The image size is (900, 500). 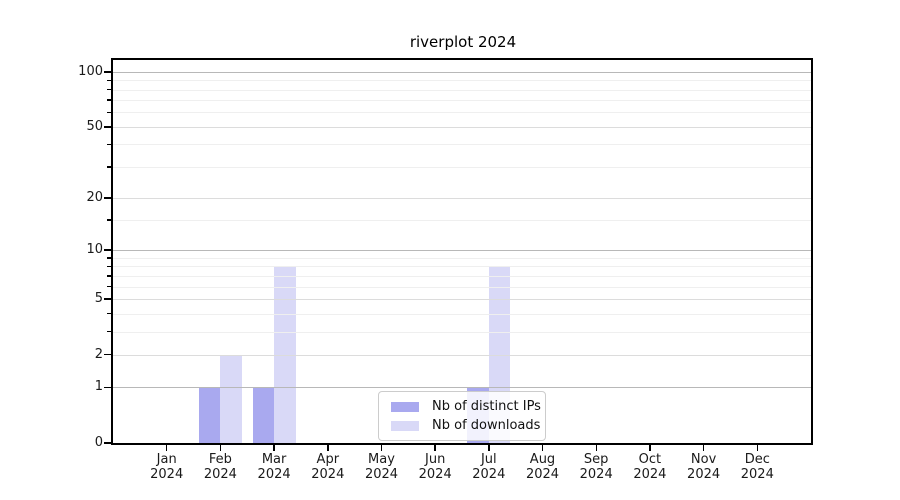 I want to click on bar-nb-of-distinct-ips-Mar, so click(x=263, y=415).